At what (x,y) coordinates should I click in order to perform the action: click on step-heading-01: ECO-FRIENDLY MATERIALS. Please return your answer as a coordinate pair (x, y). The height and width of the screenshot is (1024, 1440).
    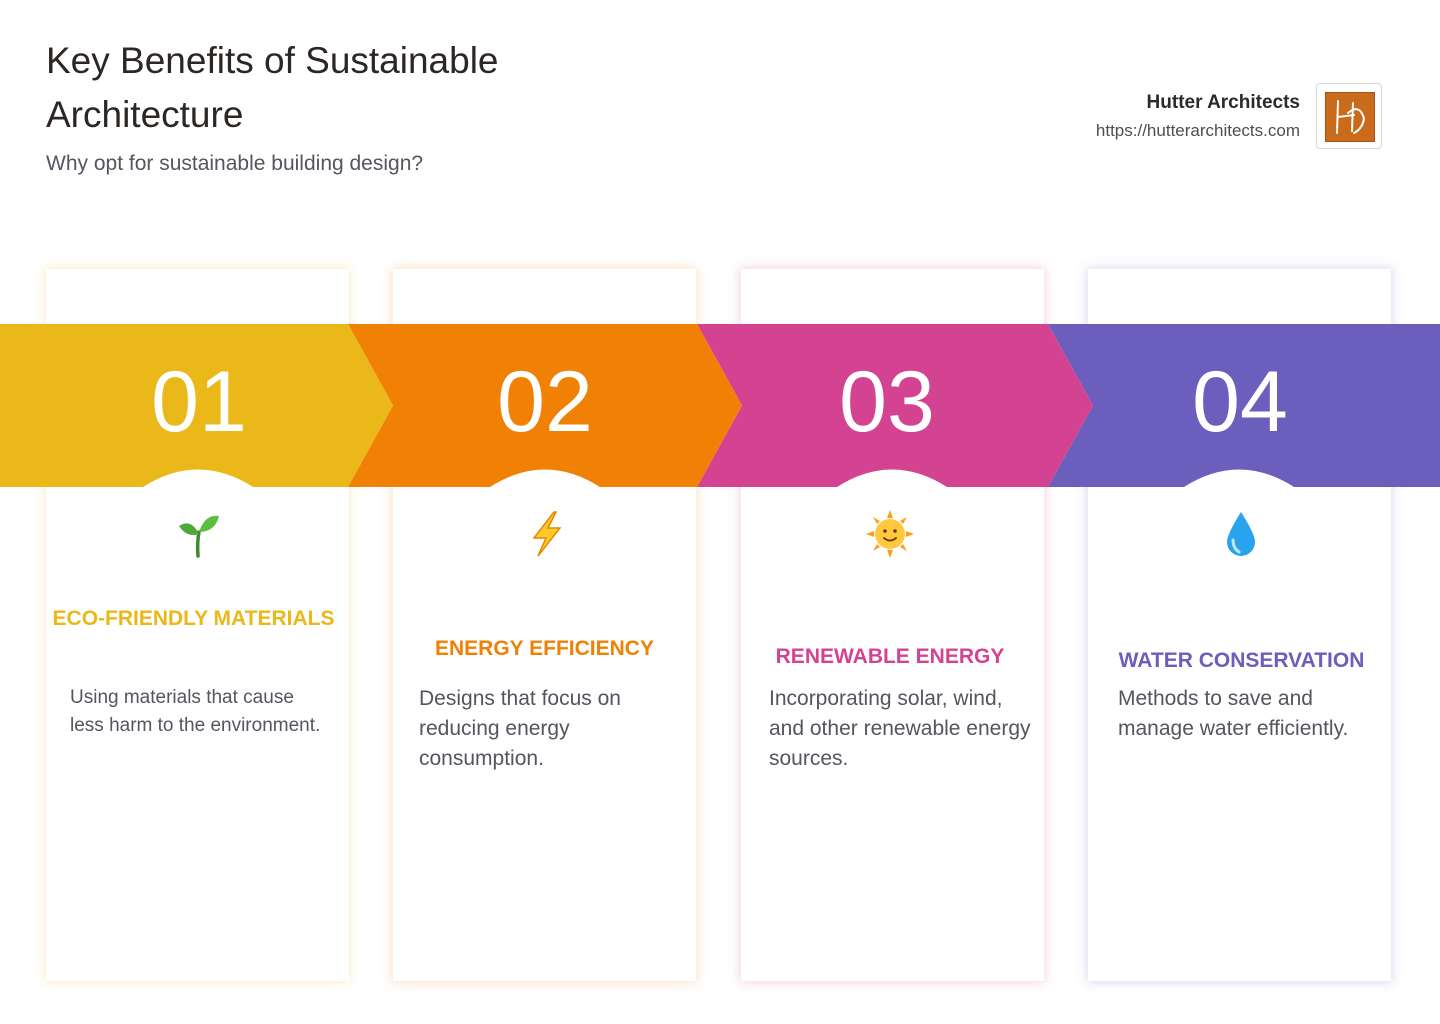
    Looking at the image, I should click on (193, 618).